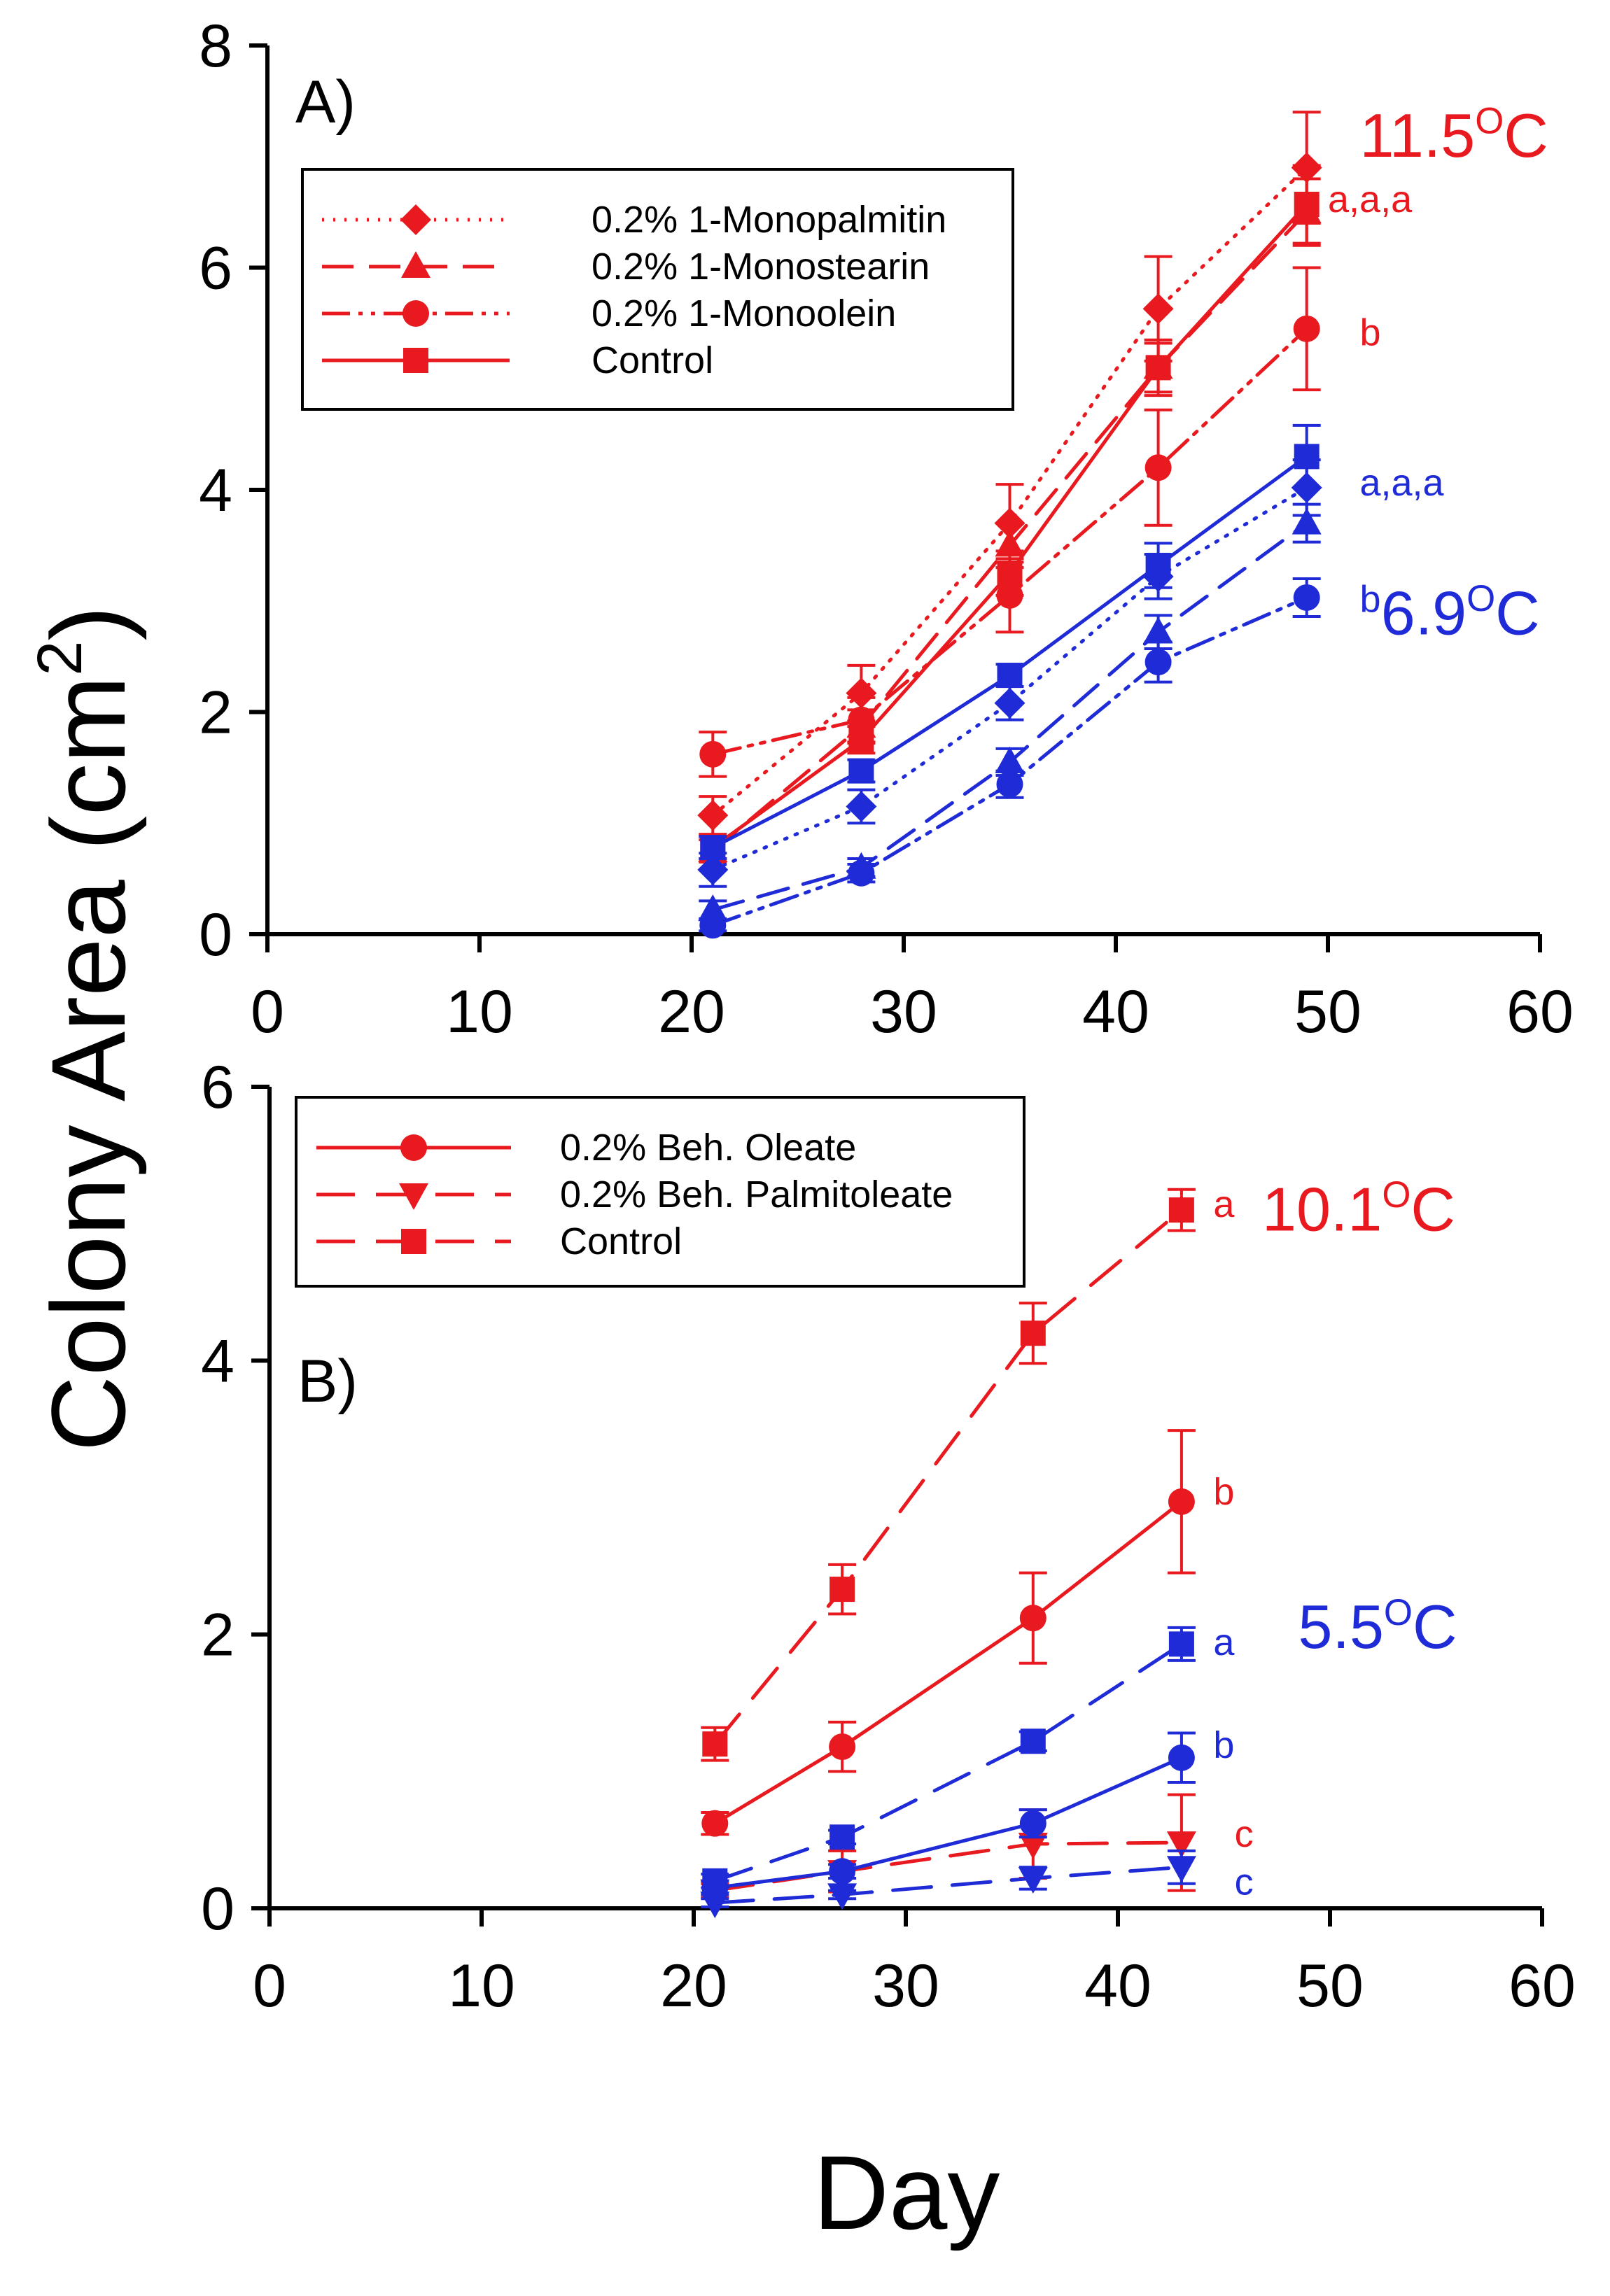 This screenshot has width=1610, height=2296. What do you see at coordinates (325, 102) in the screenshot?
I see `panel-label: A)` at bounding box center [325, 102].